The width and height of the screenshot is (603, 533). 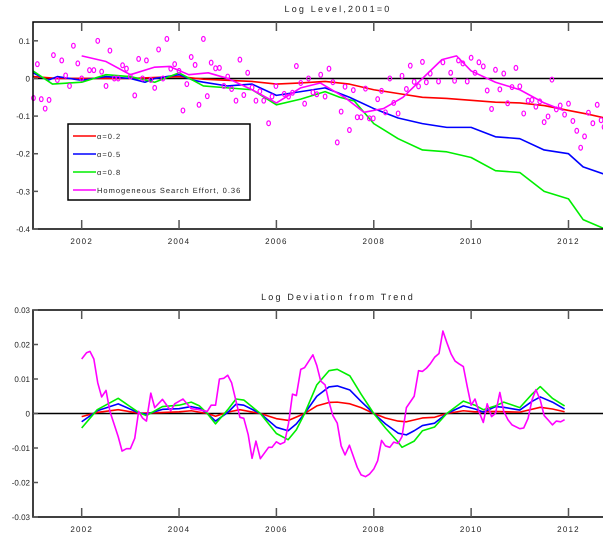 I want to click on y-tick-label: -0.02, so click(x=21, y=483).